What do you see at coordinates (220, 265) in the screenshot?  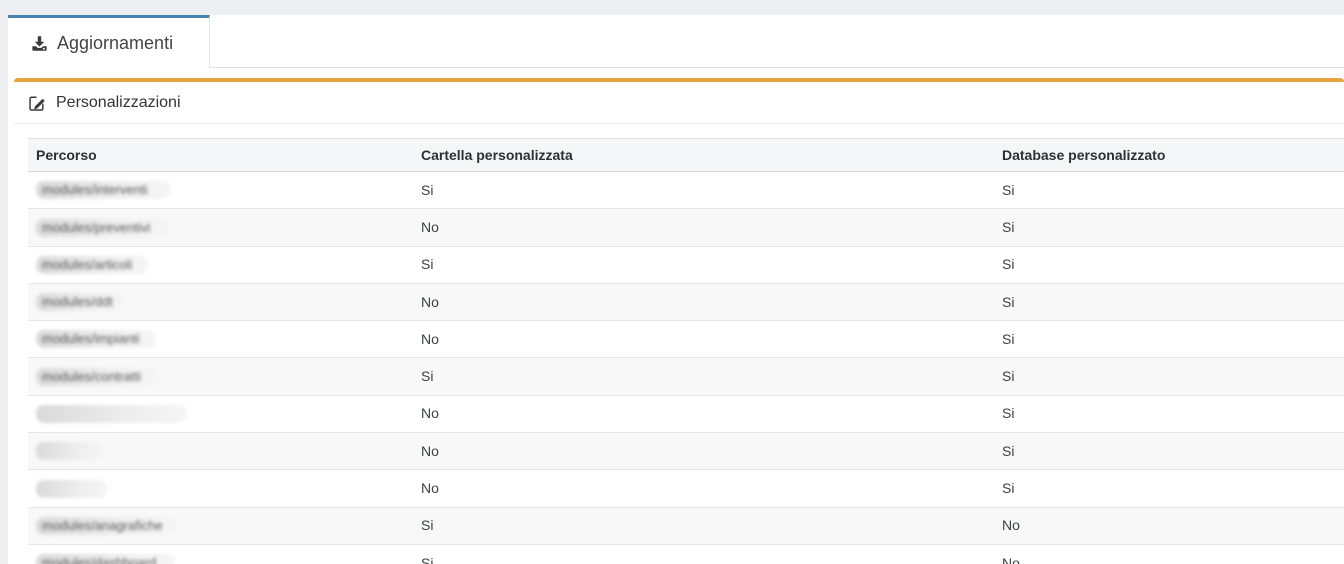 I see `cell-percorso: modules/articoli` at bounding box center [220, 265].